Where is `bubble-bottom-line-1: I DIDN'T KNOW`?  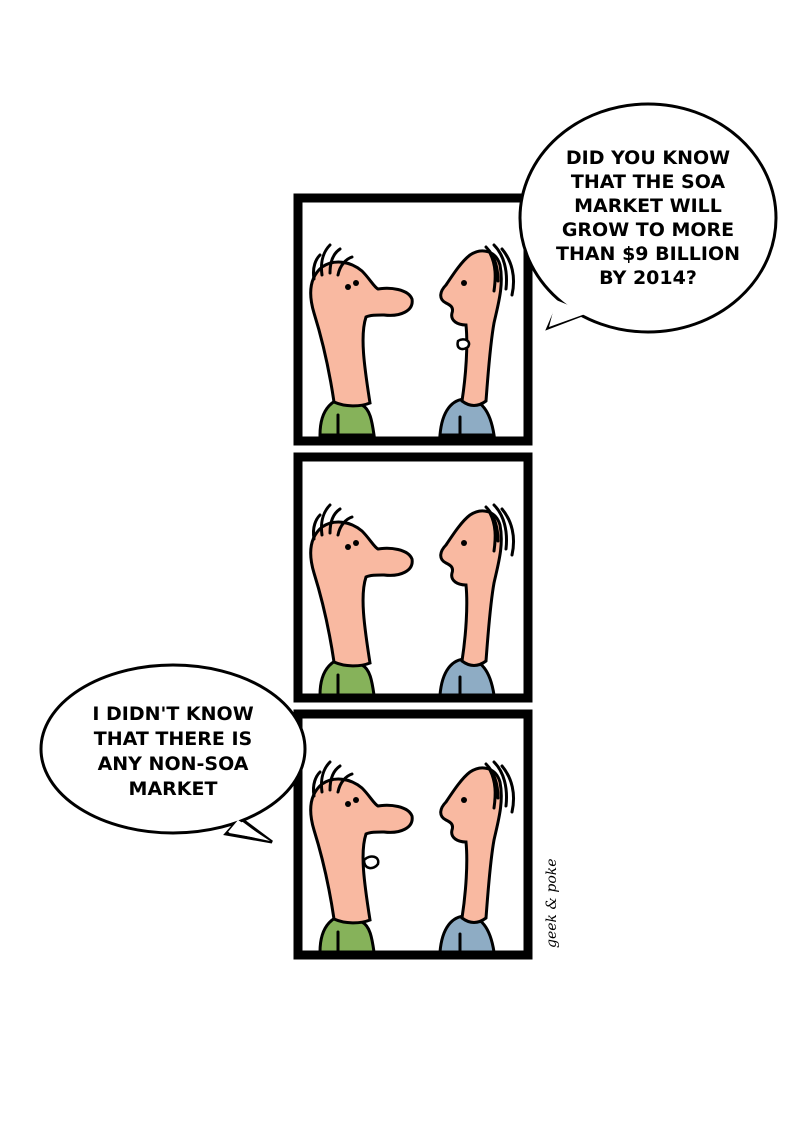 bubble-bottom-line-1: I DIDN'T KNOW is located at coordinates (172, 714).